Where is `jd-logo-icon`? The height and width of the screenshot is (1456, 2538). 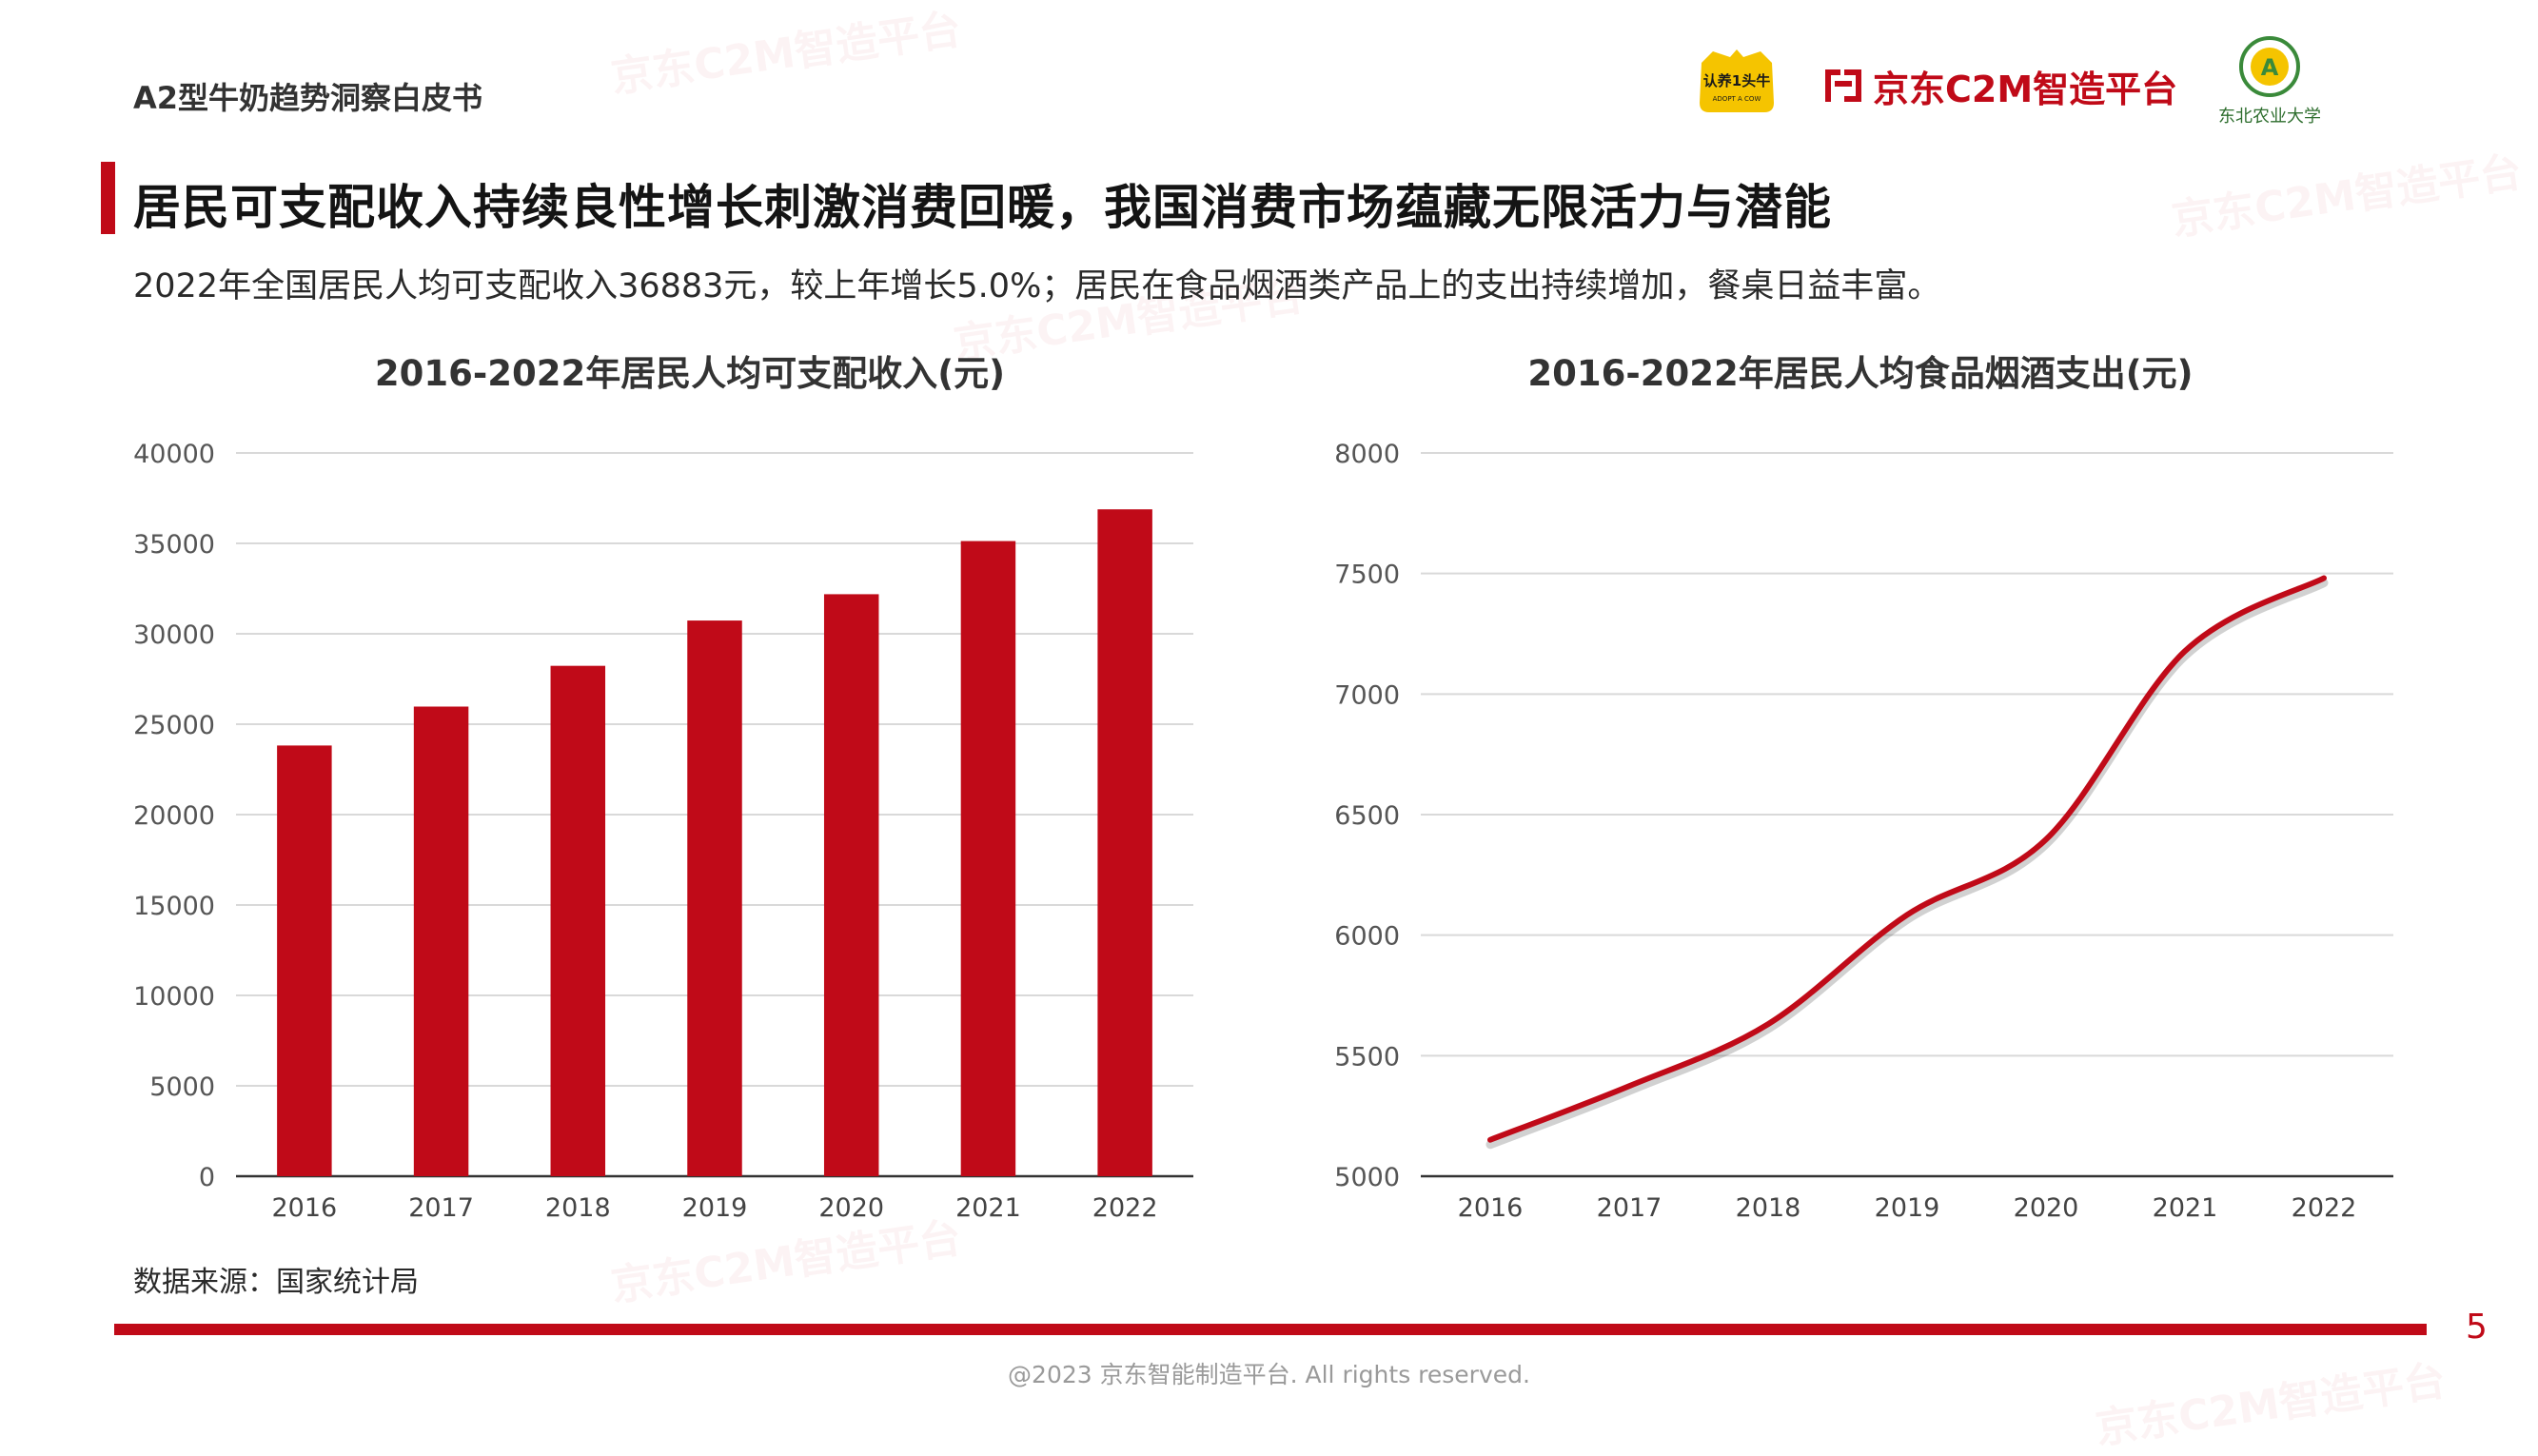
jd-logo-icon is located at coordinates (1843, 85).